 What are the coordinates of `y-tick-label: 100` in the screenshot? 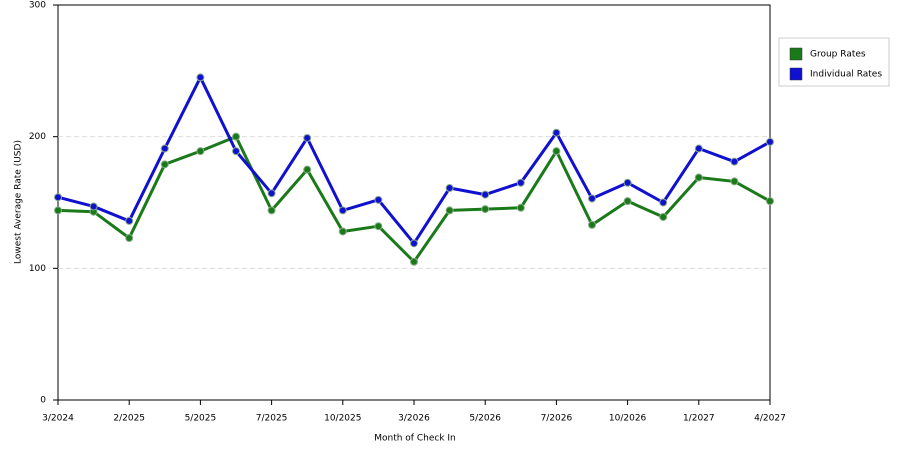 It's located at (37, 269).